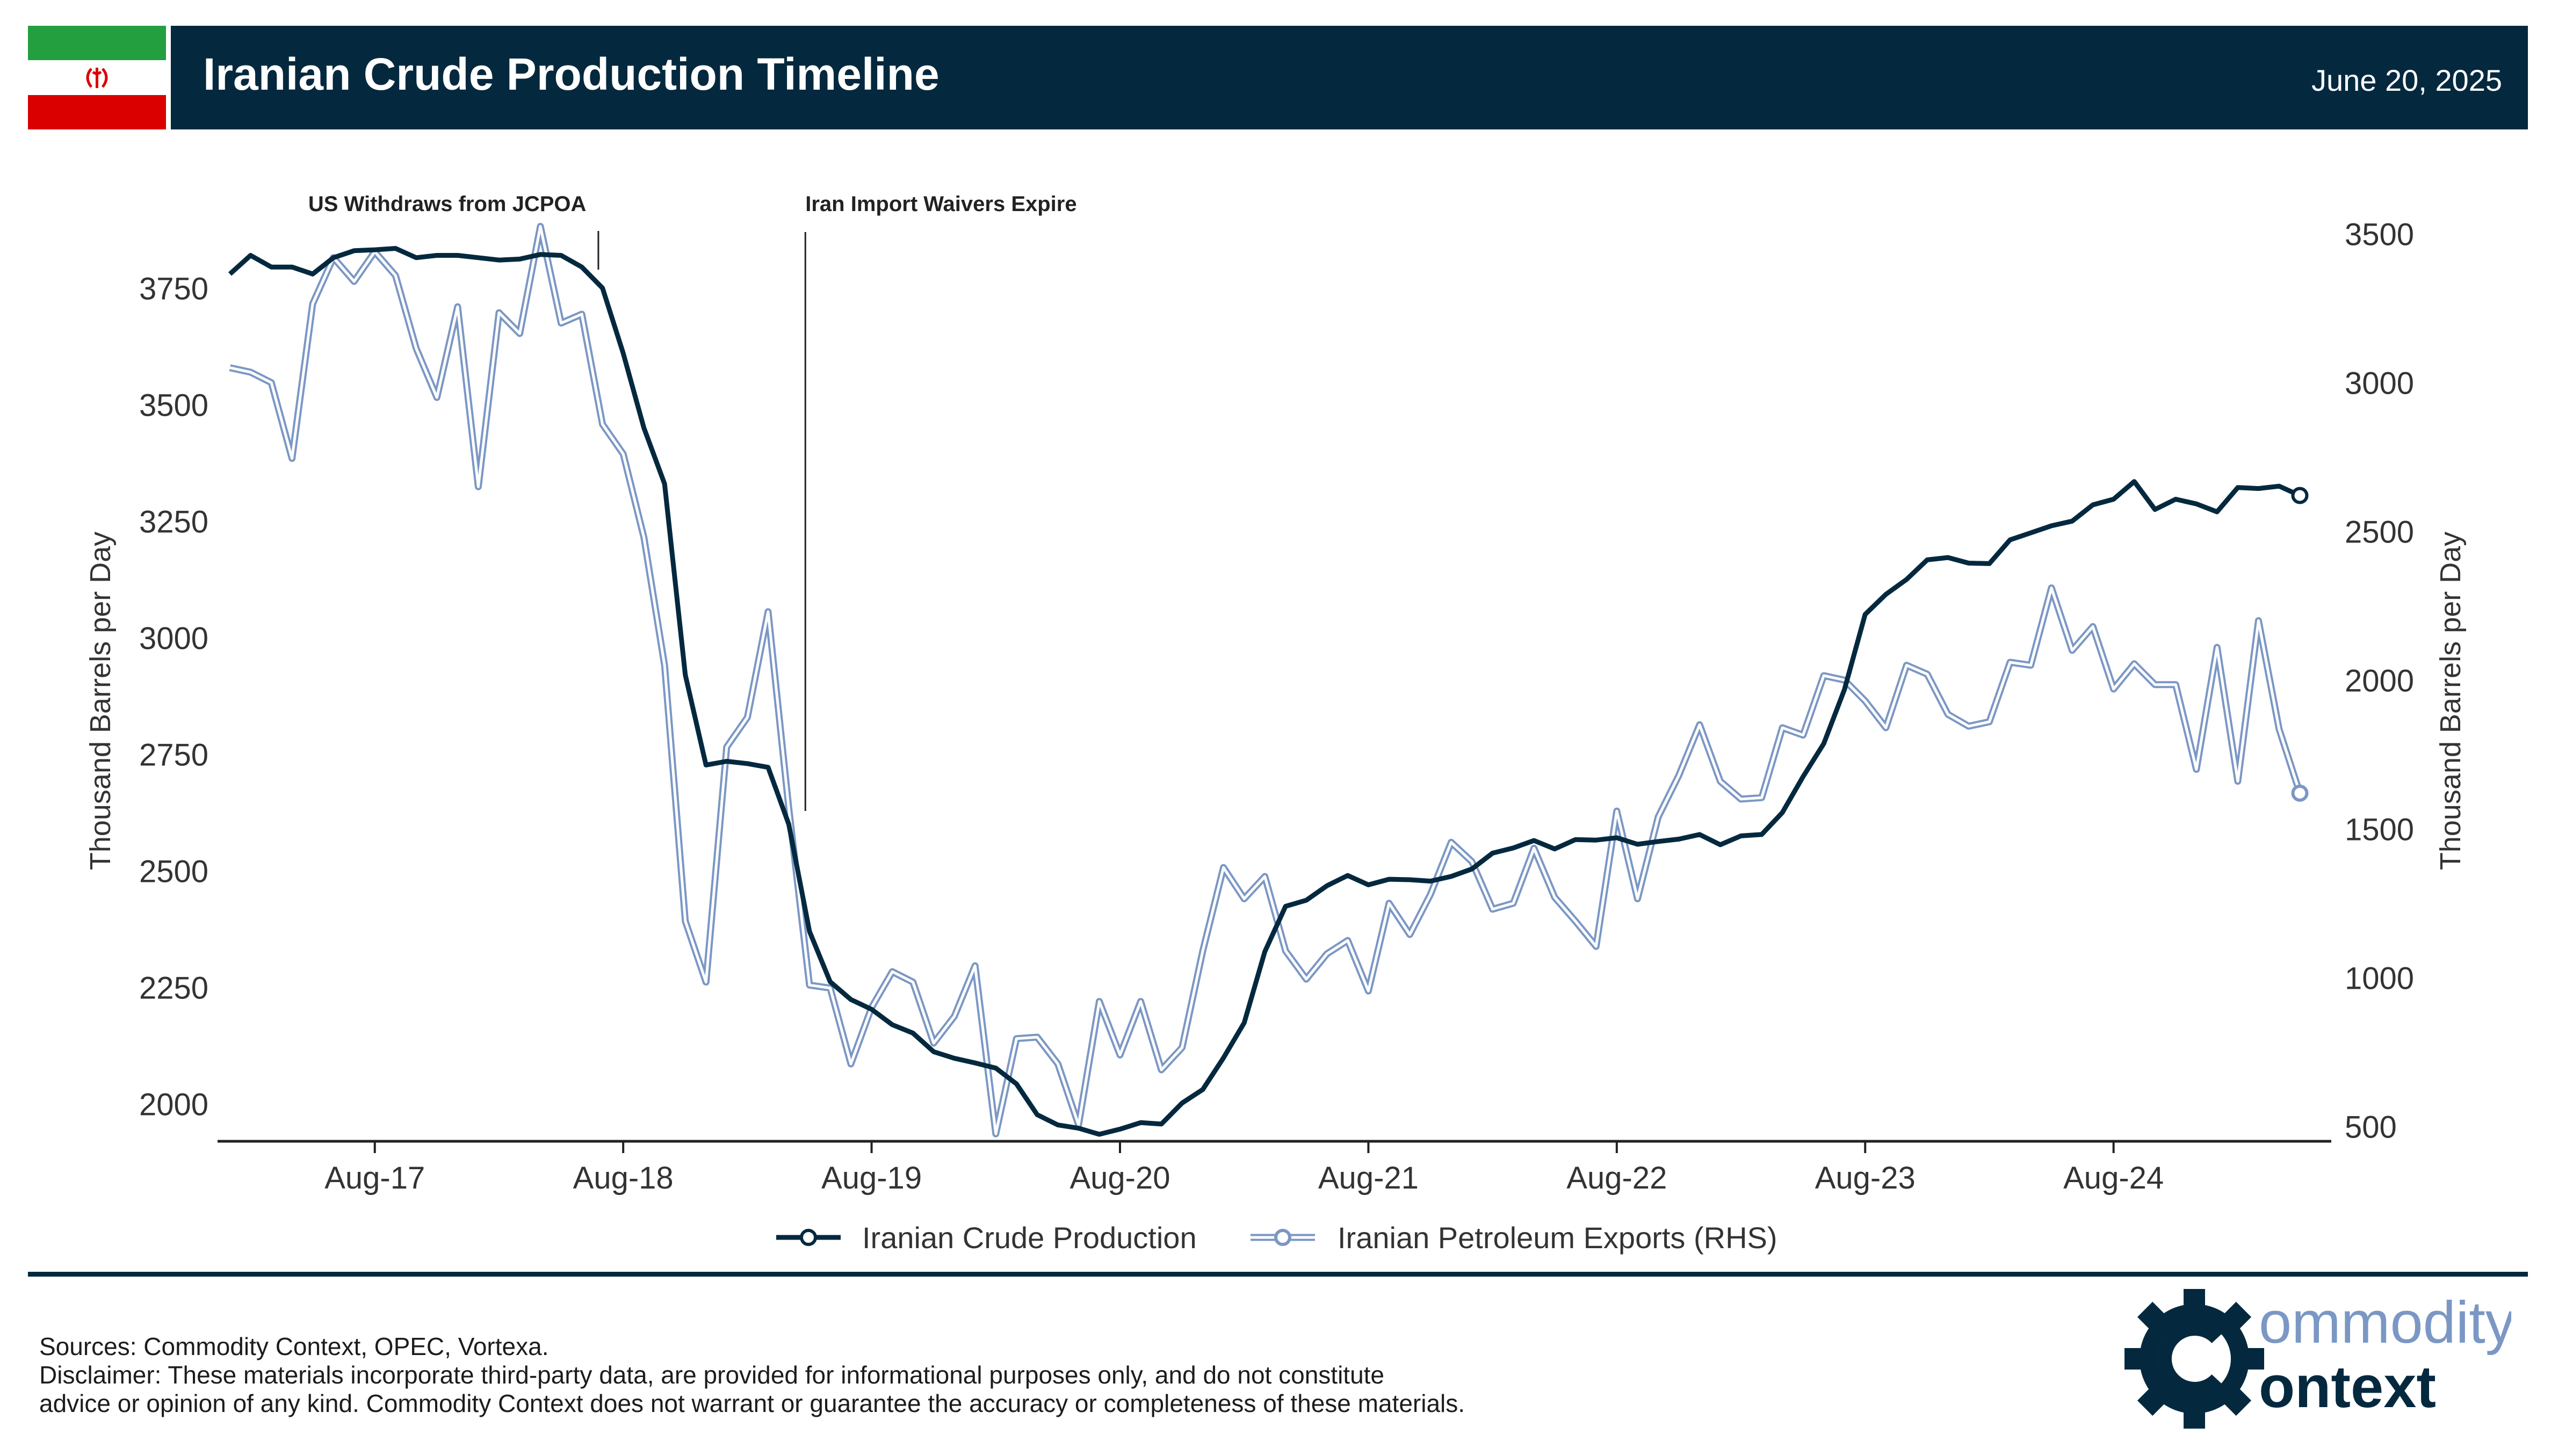  What do you see at coordinates (2371, 1127) in the screenshot?
I see `y-tick-label-right: 500` at bounding box center [2371, 1127].